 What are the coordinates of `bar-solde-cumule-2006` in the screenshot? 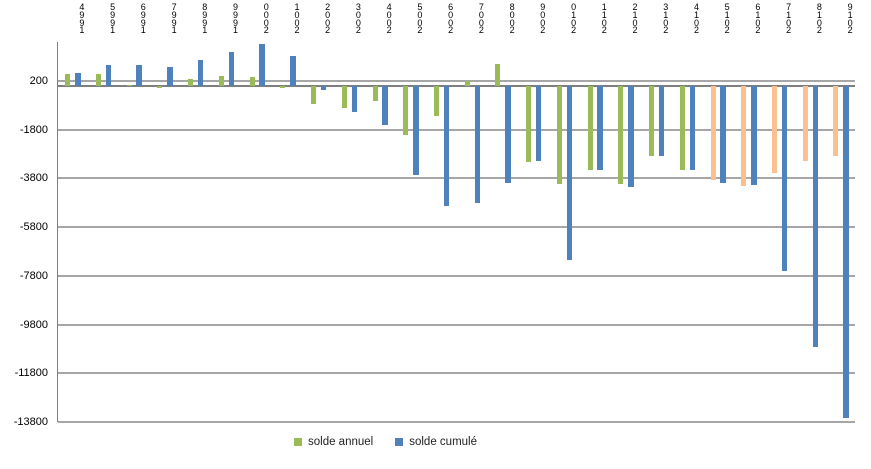 It's located at (446, 145).